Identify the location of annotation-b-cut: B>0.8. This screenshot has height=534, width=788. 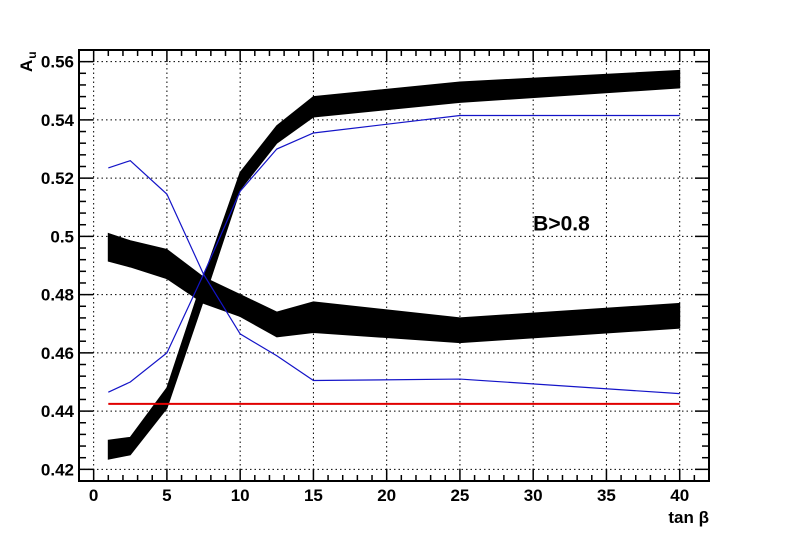
(561, 224).